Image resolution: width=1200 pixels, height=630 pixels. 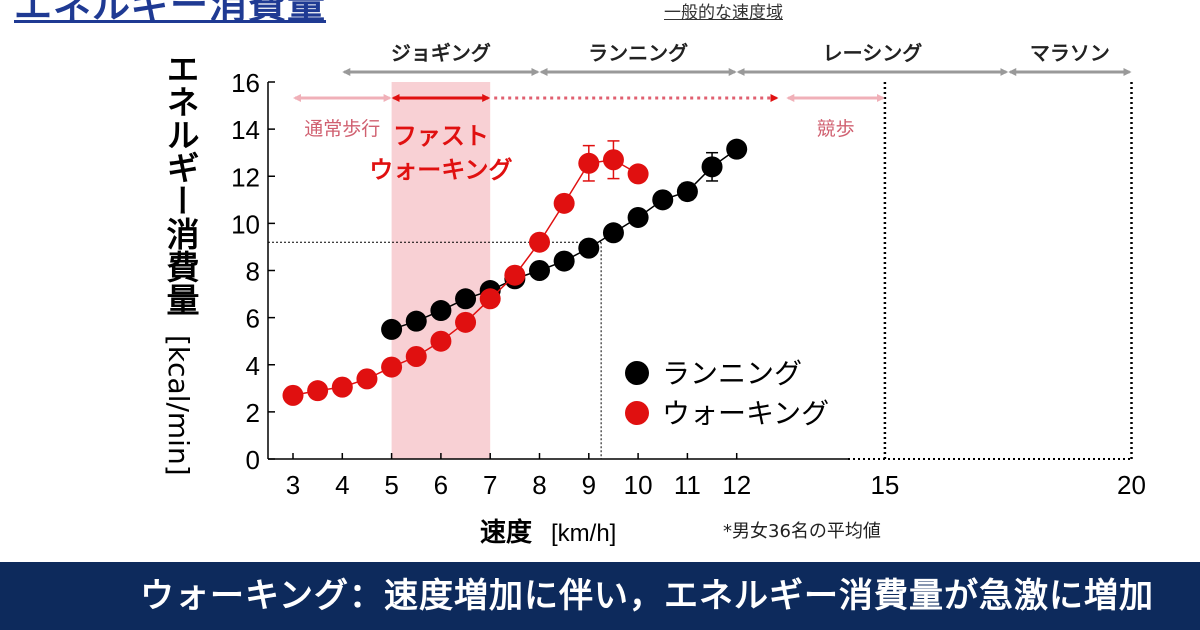 What do you see at coordinates (253, 319) in the screenshot?
I see `y-tick-label: 6` at bounding box center [253, 319].